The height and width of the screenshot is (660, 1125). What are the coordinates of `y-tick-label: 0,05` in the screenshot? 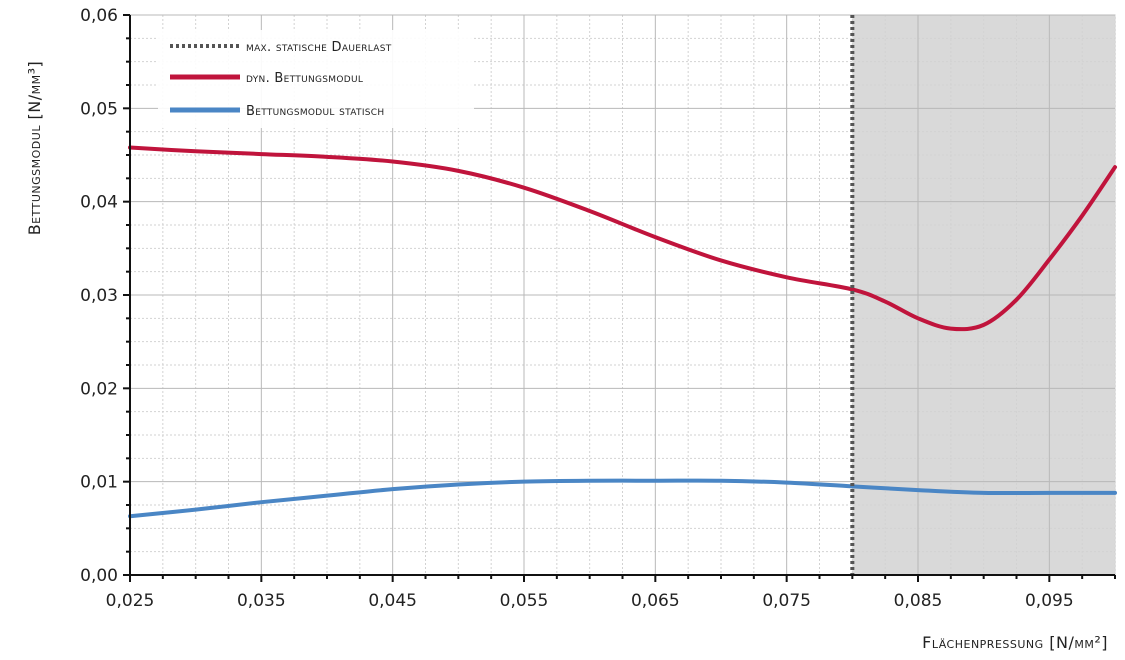 It's located at (99, 109).